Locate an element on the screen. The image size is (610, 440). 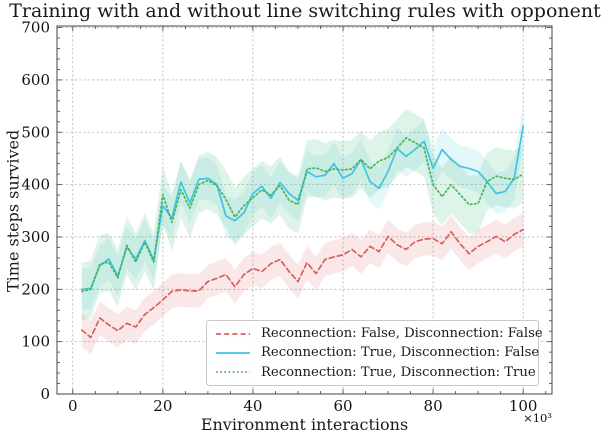
green-dotted-line-icon is located at coordinates (233, 372).